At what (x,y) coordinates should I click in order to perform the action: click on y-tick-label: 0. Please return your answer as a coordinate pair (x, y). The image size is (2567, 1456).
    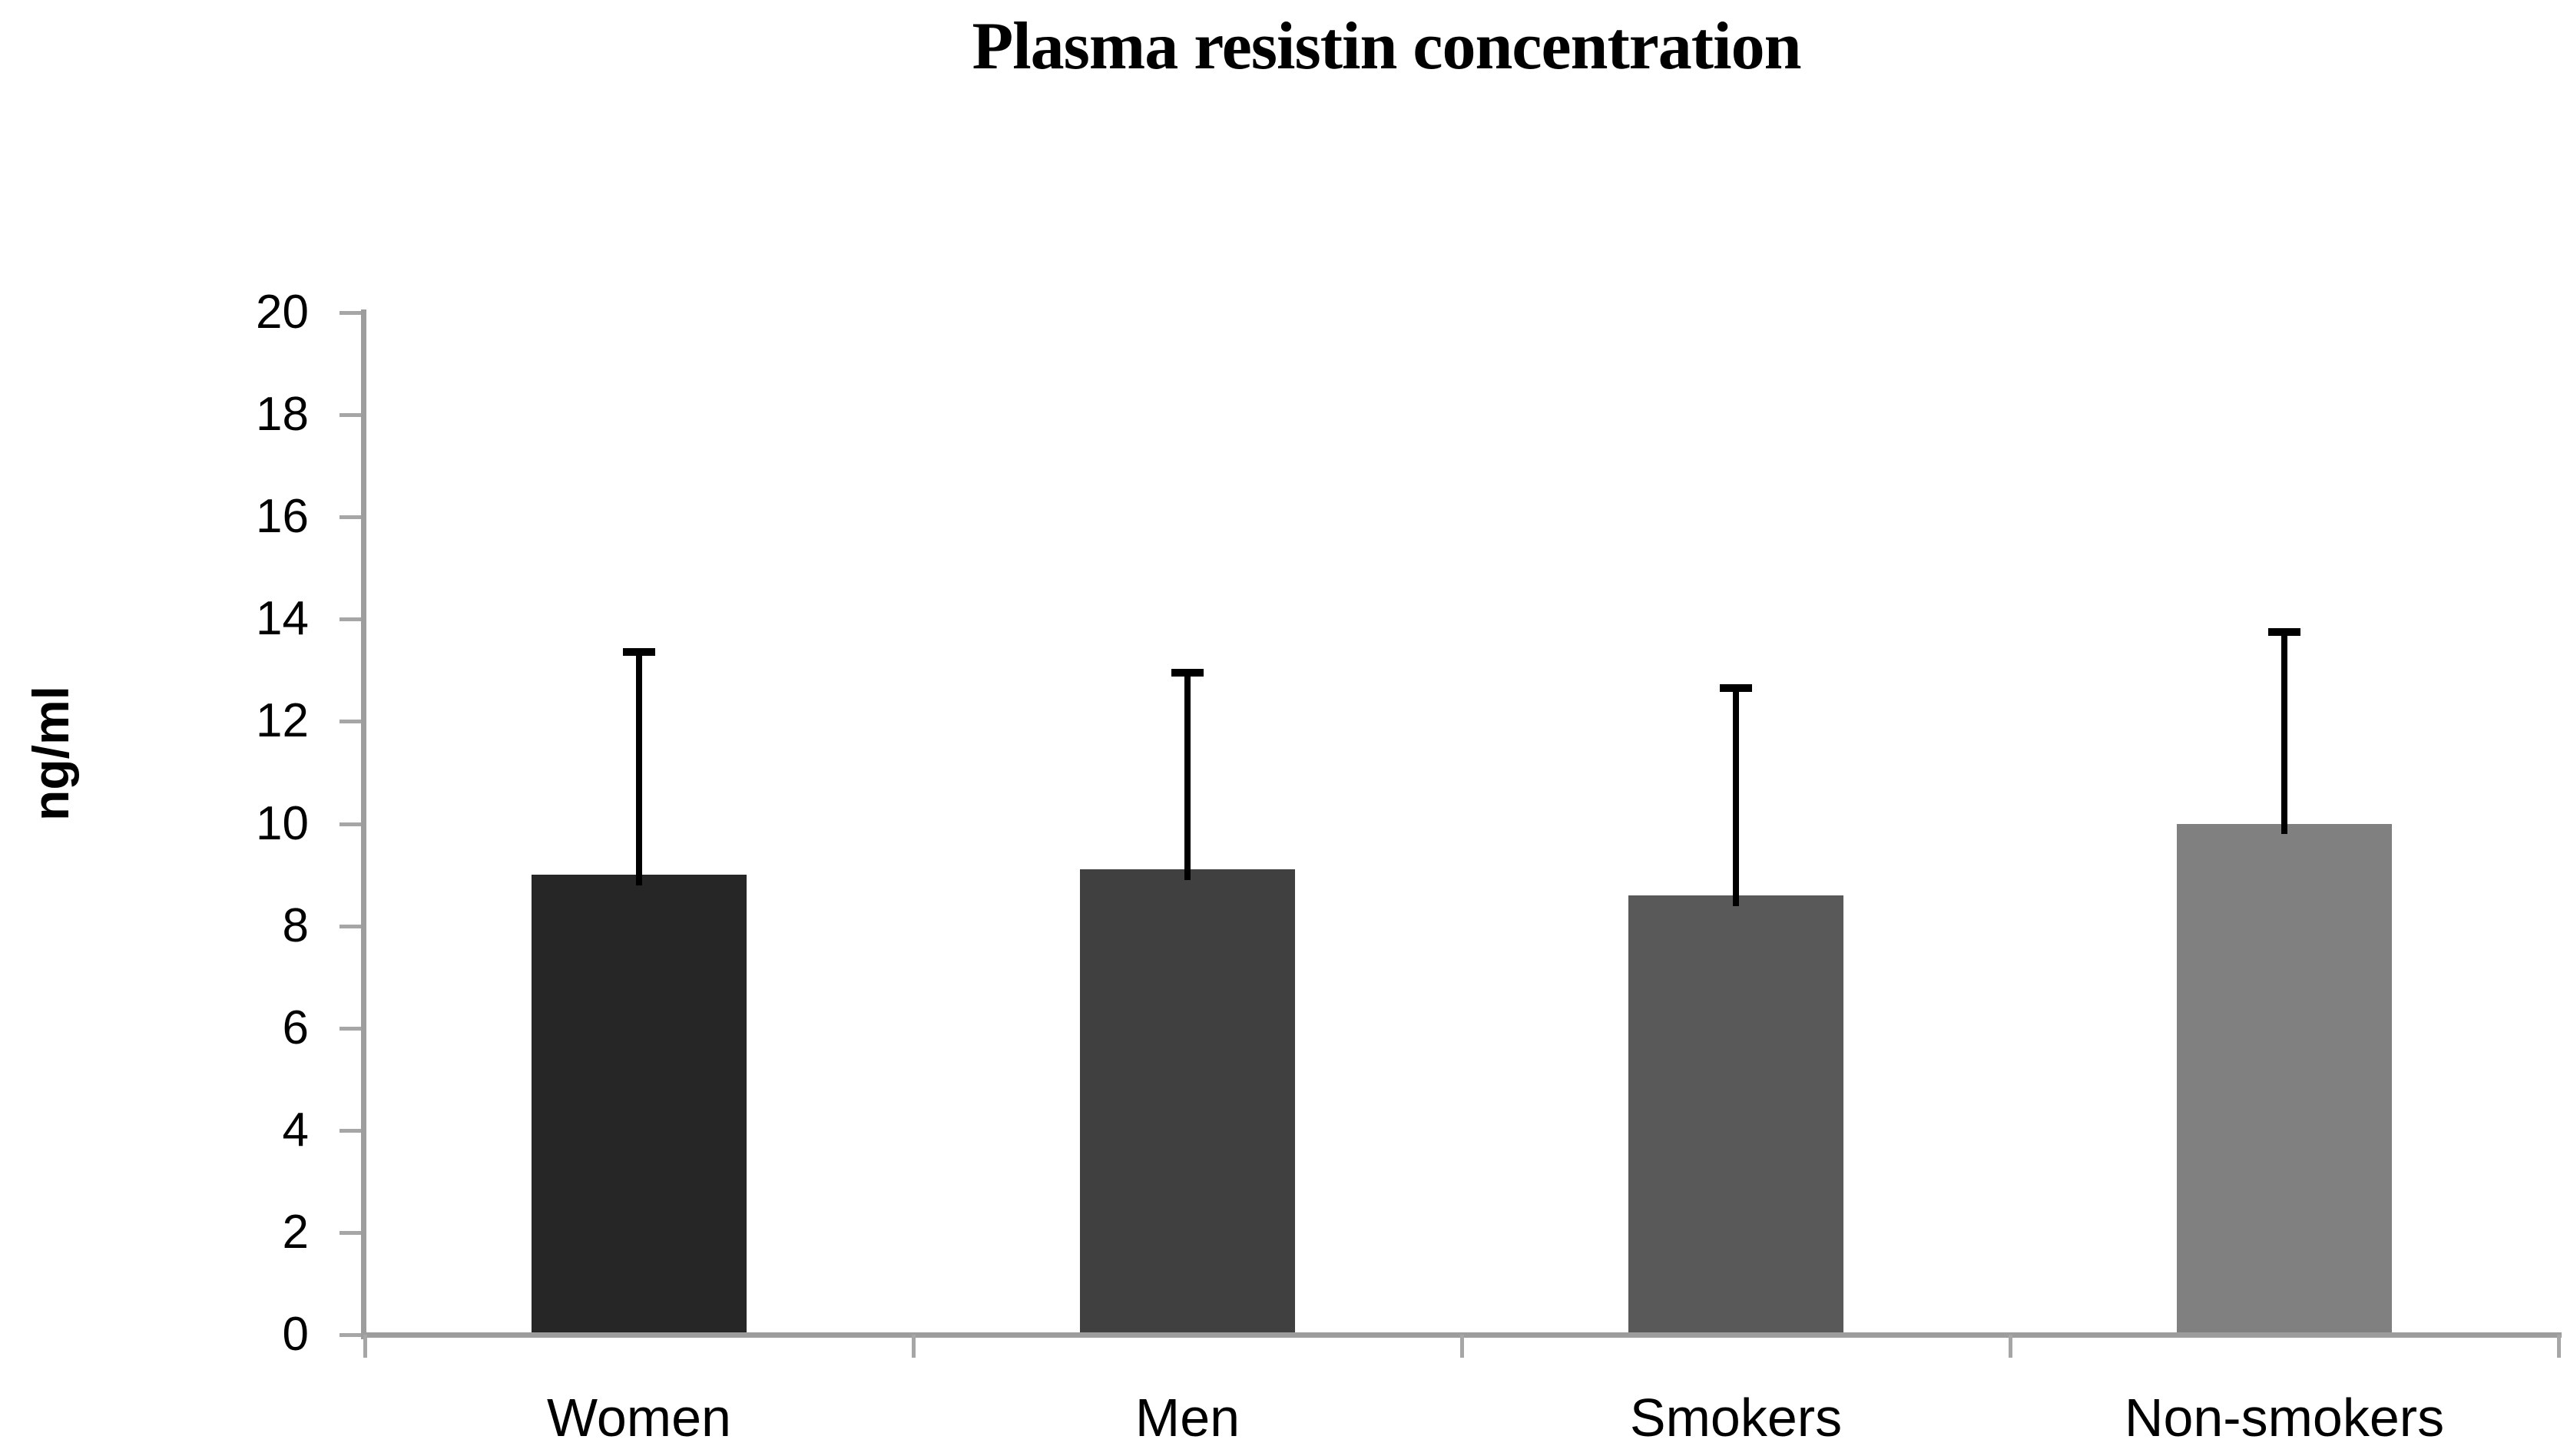
    Looking at the image, I should click on (295, 1334).